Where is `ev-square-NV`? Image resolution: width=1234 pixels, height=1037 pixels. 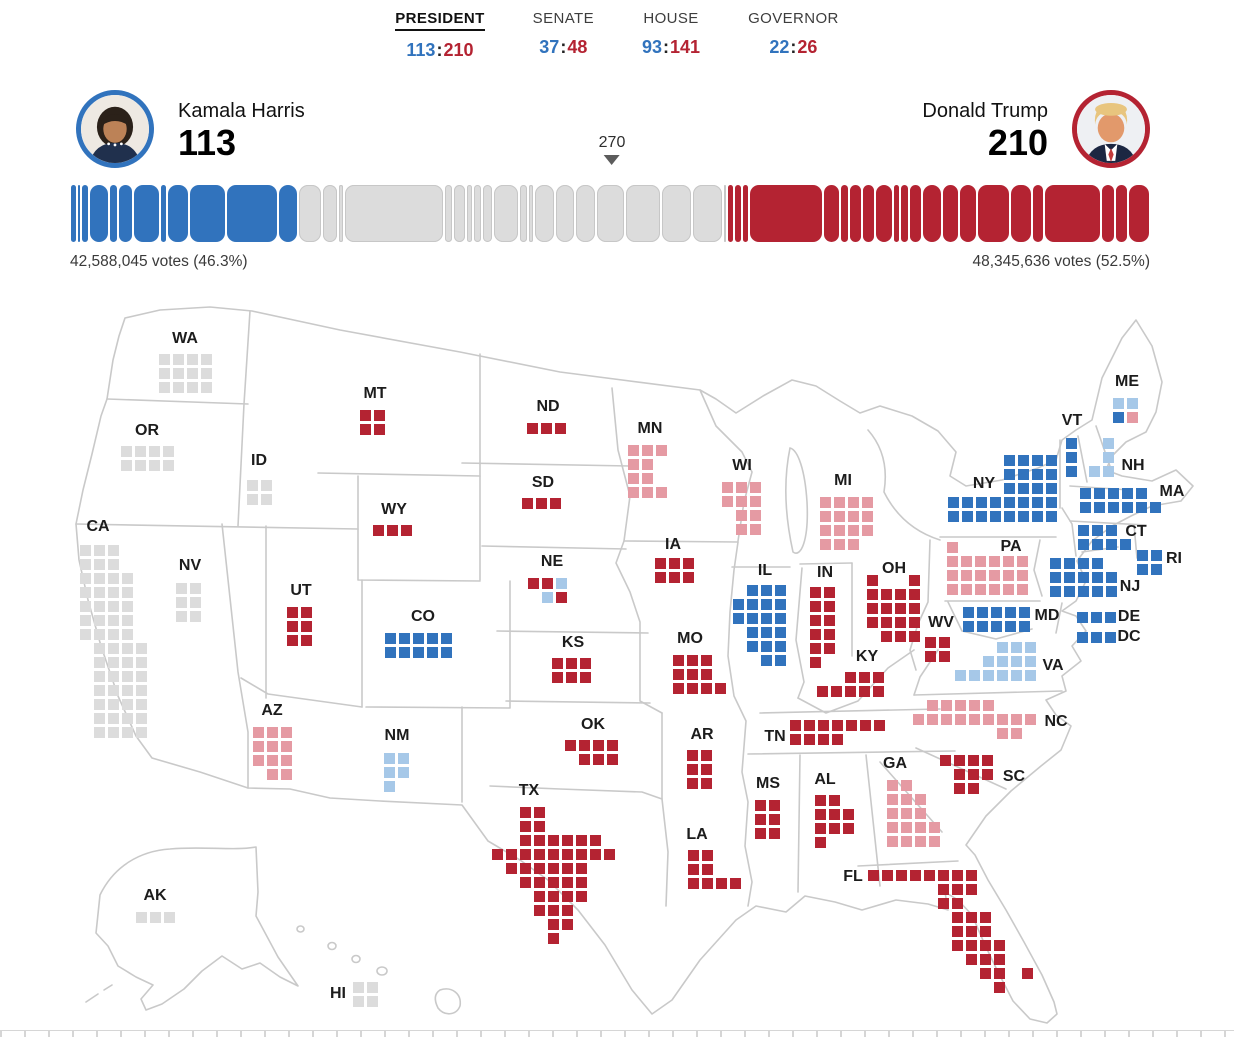
ev-square-NV is located at coordinates (195, 602).